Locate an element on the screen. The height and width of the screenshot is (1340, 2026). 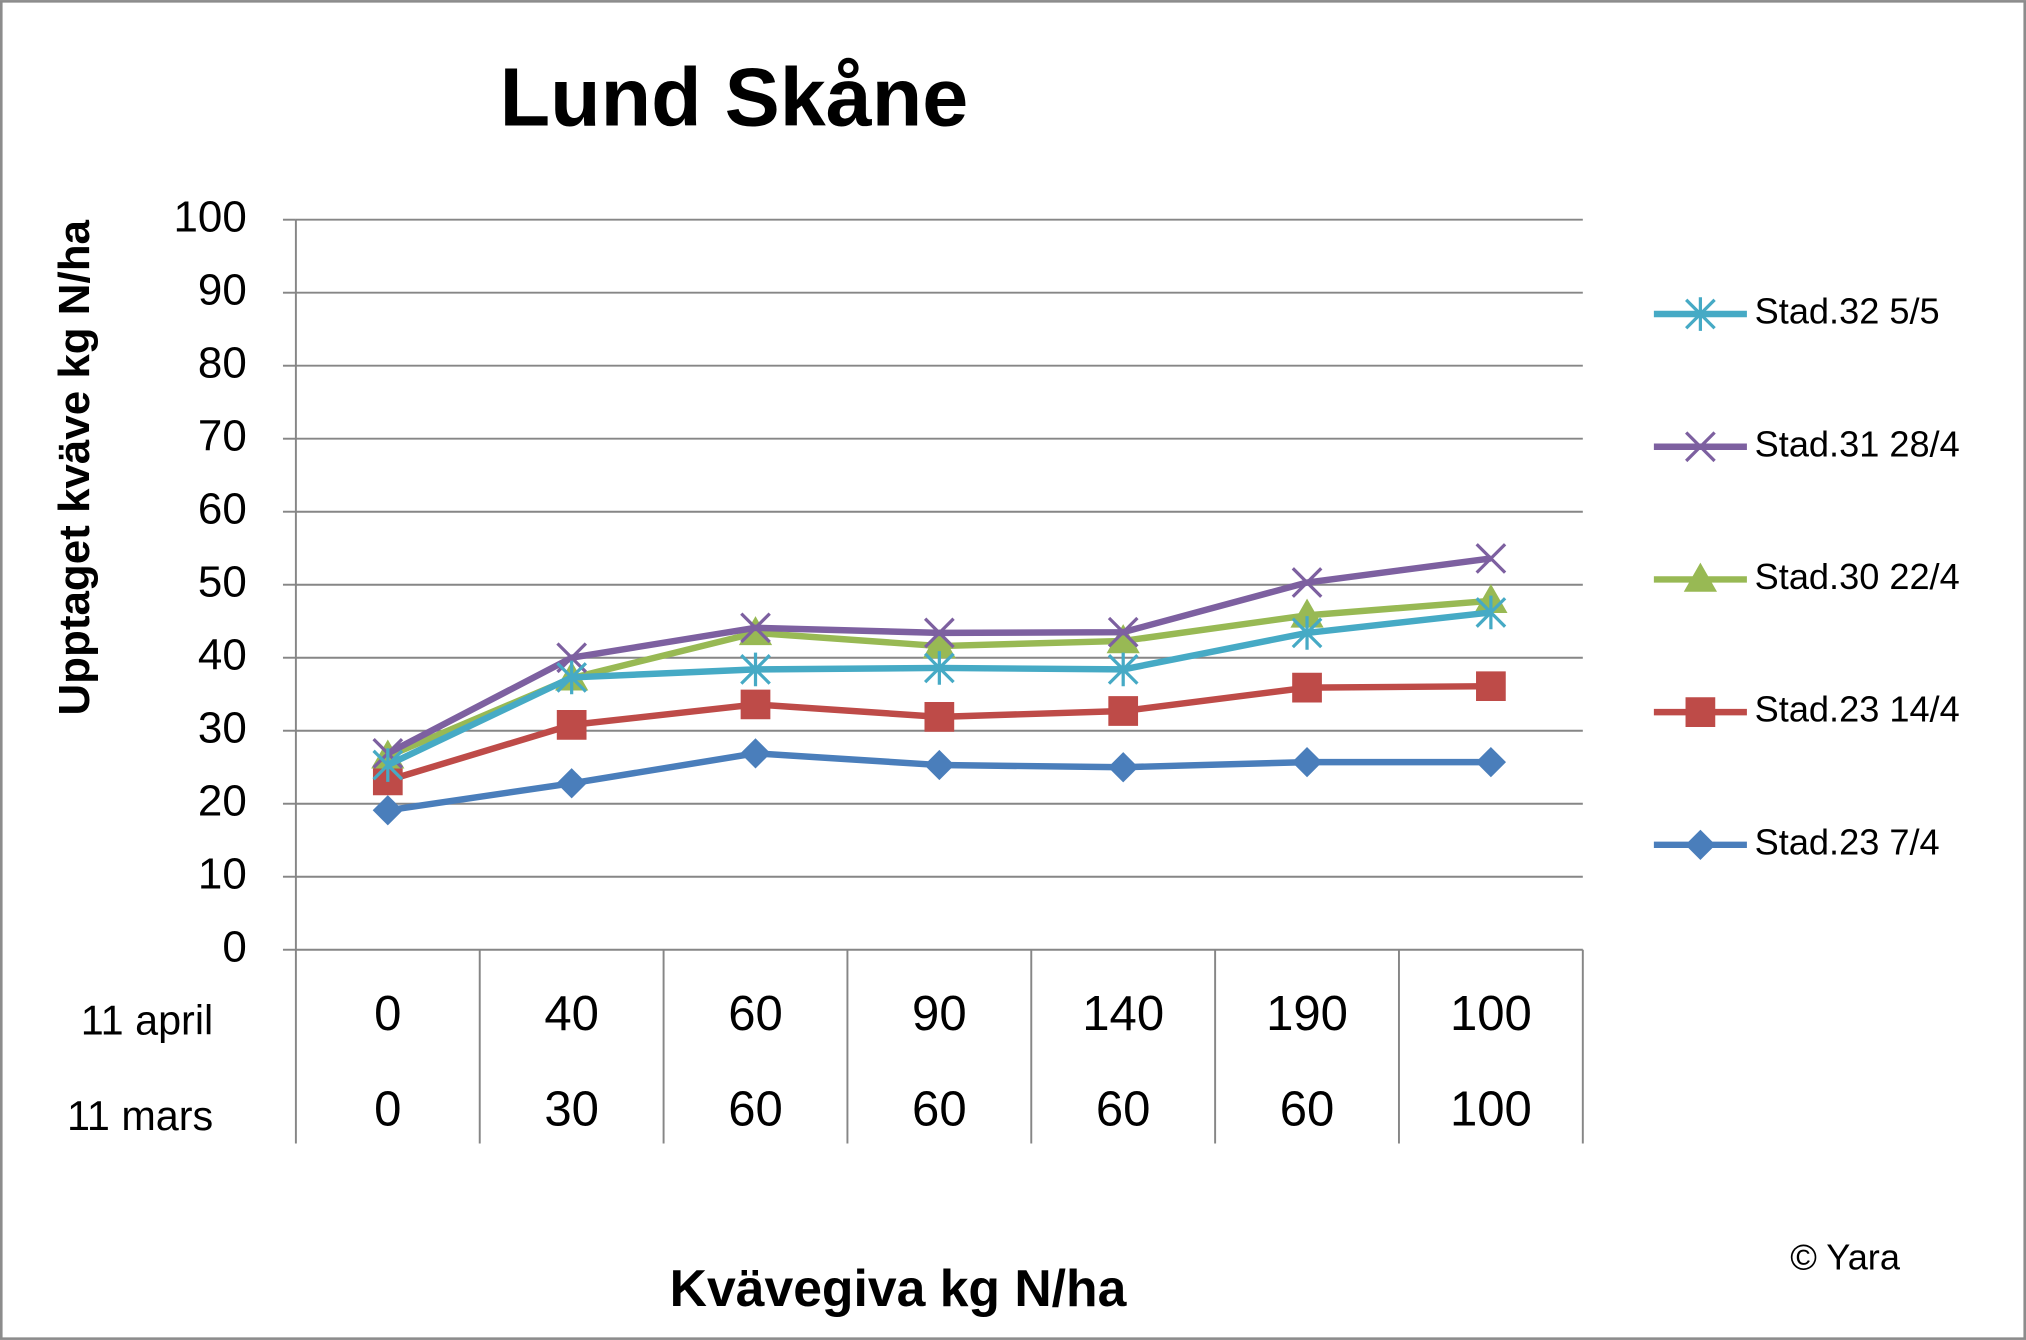
y-tick-label: 80 is located at coordinates (222, 362).